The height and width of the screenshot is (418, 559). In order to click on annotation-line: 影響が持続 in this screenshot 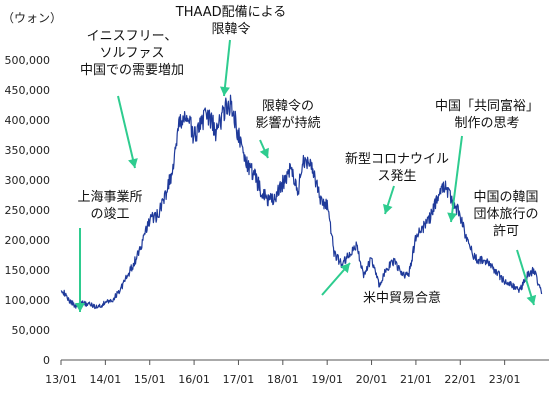, I will do `click(287, 123)`.